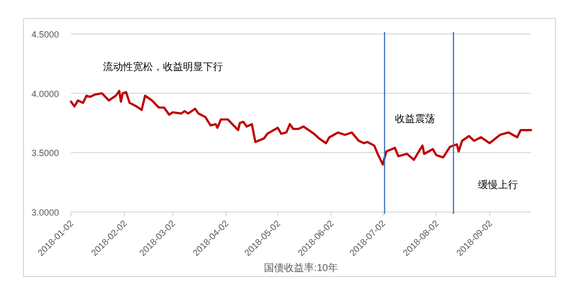  What do you see at coordinates (45, 153) in the screenshot?
I see `y-tick-label: 3.5000` at bounding box center [45, 153].